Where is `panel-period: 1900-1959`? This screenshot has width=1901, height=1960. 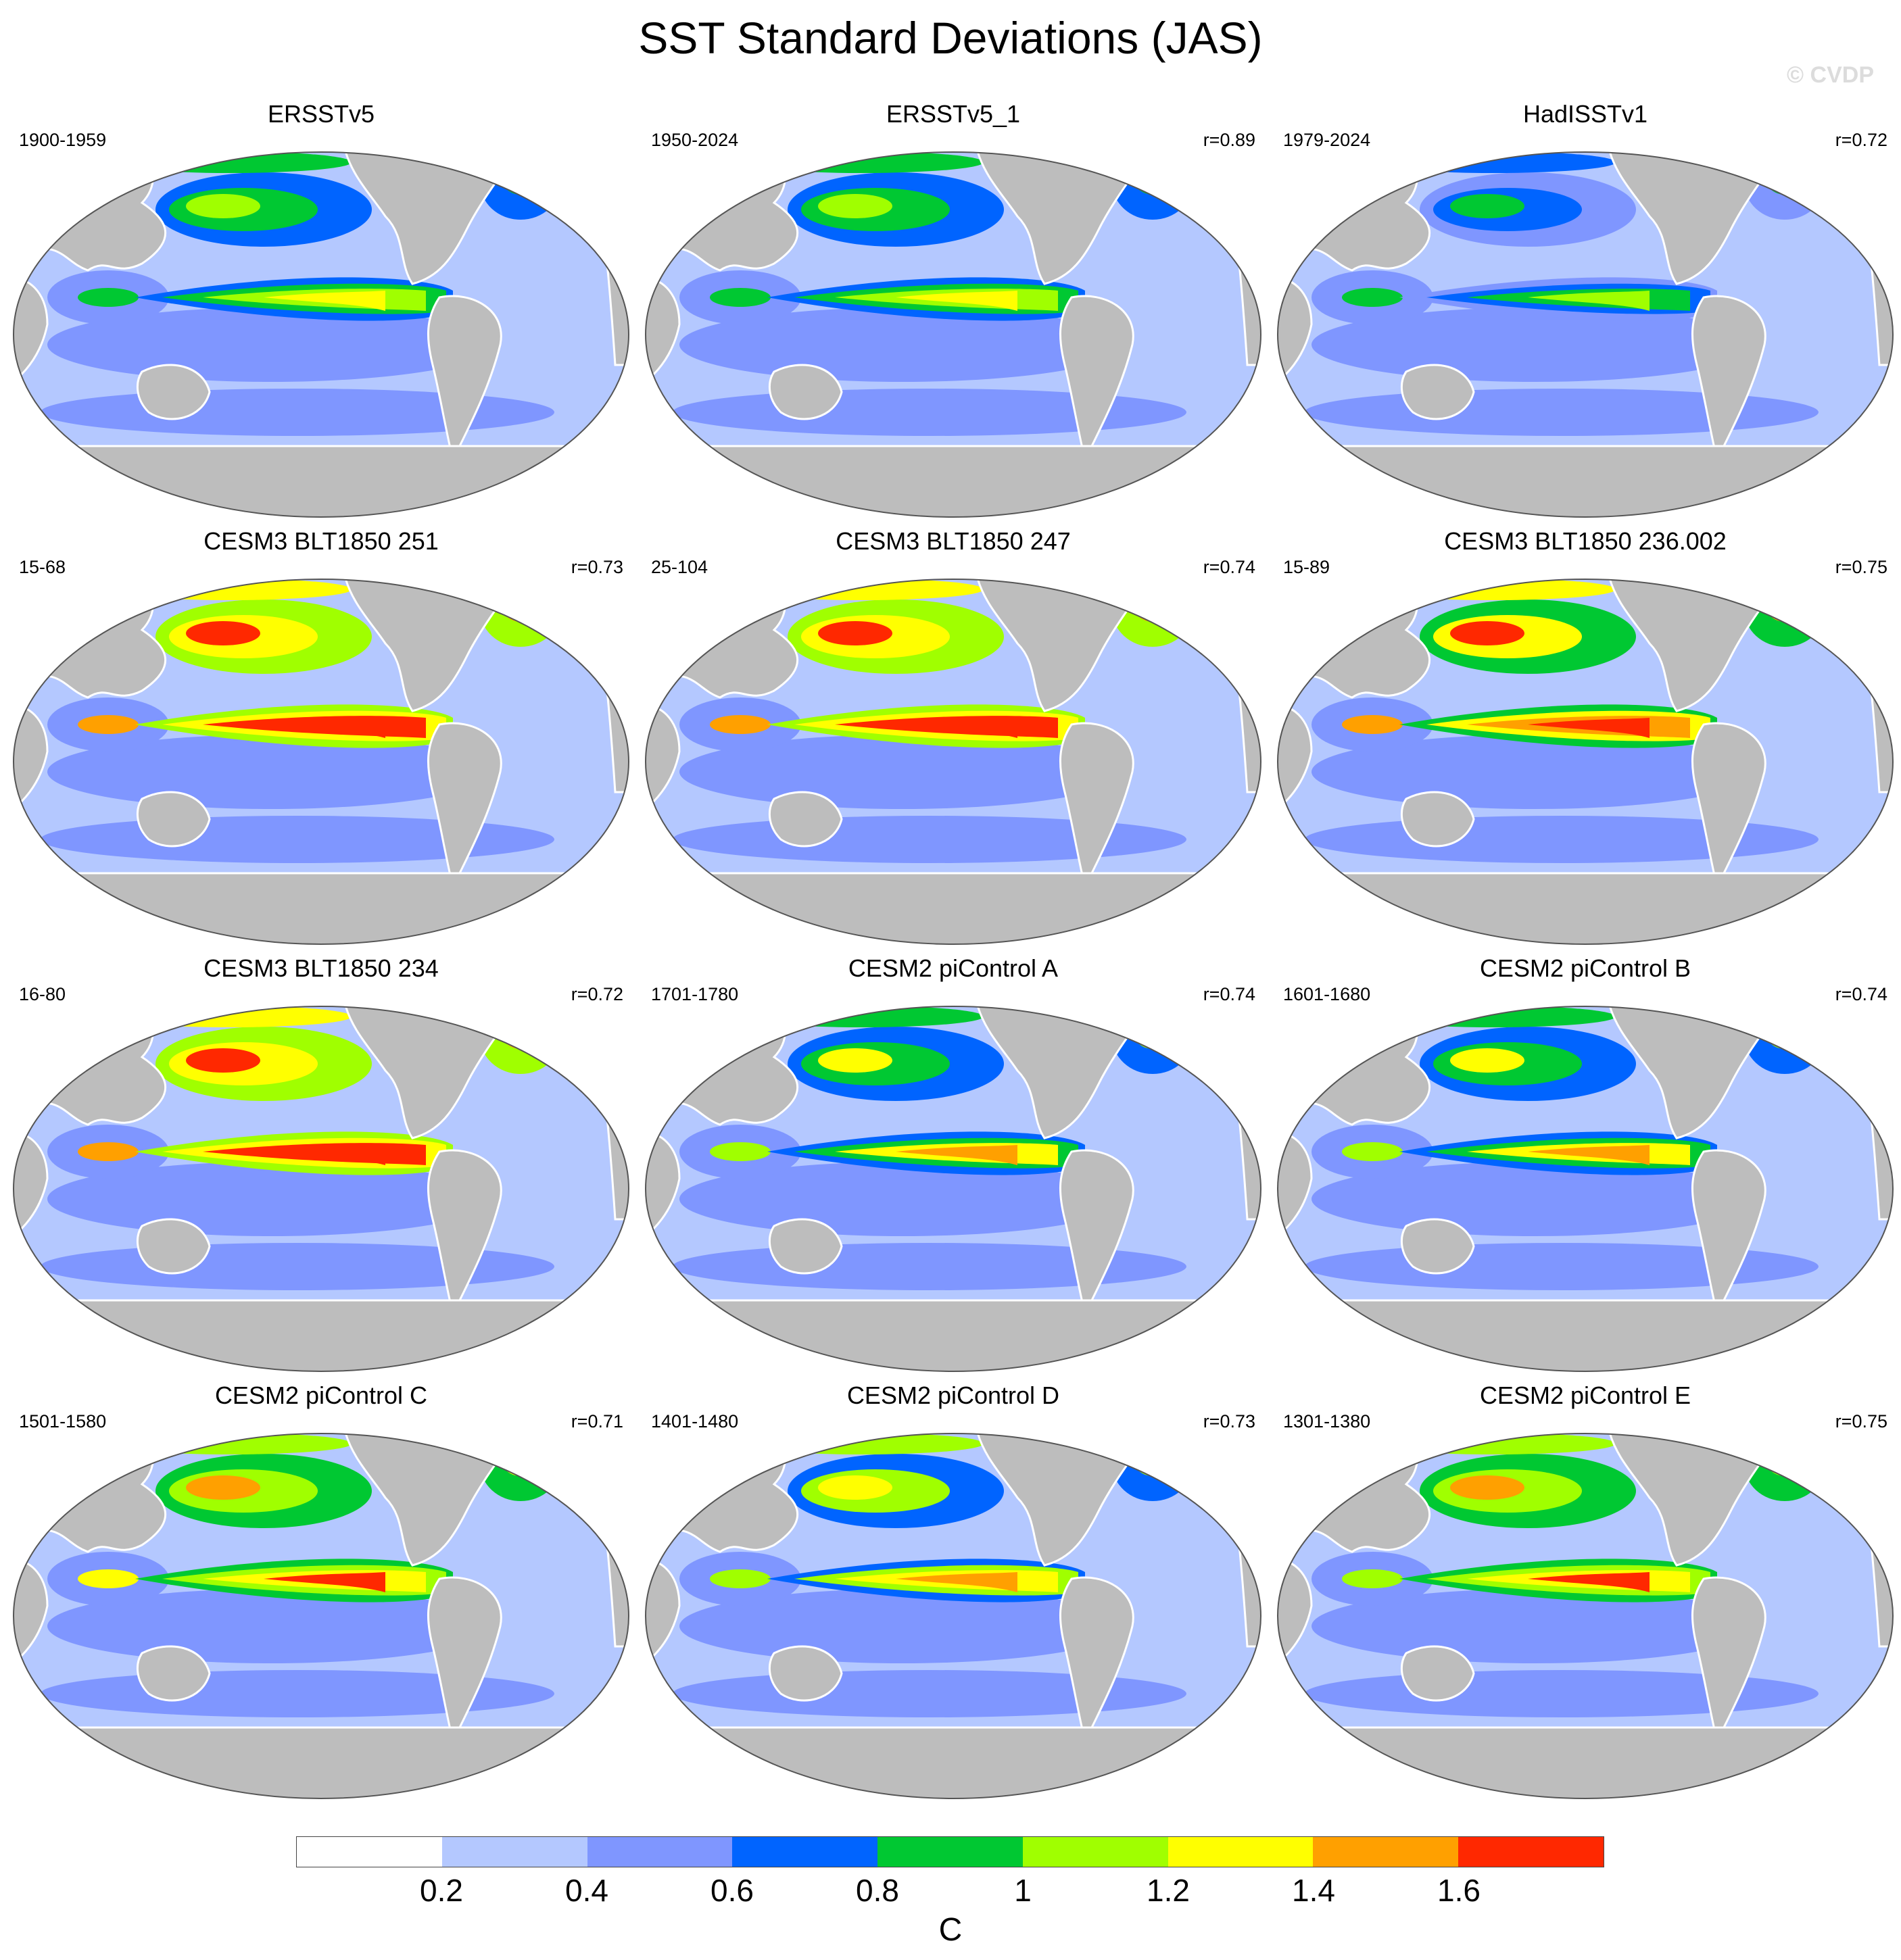 panel-period: 1900-1959 is located at coordinates (63, 140).